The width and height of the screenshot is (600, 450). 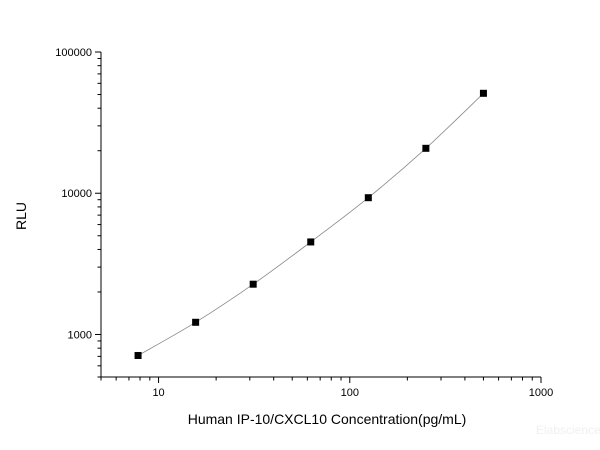 I want to click on x-tick-labels: 10 100 1000, so click(x=352, y=393).